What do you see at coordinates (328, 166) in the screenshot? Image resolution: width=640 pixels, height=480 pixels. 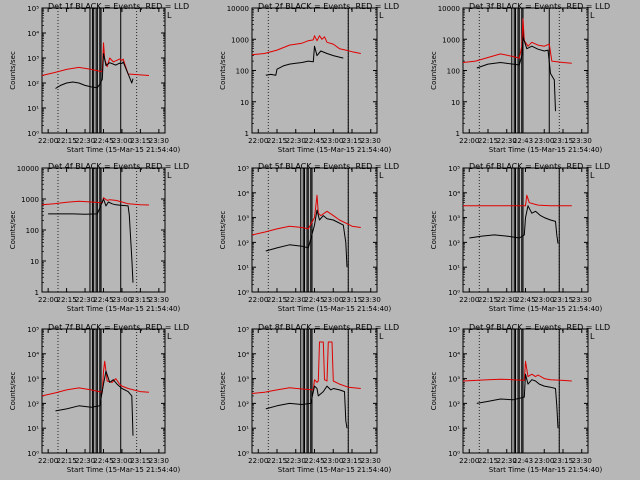 I see `chart-title: Det 5f BLACK = Events, RED = LLD` at bounding box center [328, 166].